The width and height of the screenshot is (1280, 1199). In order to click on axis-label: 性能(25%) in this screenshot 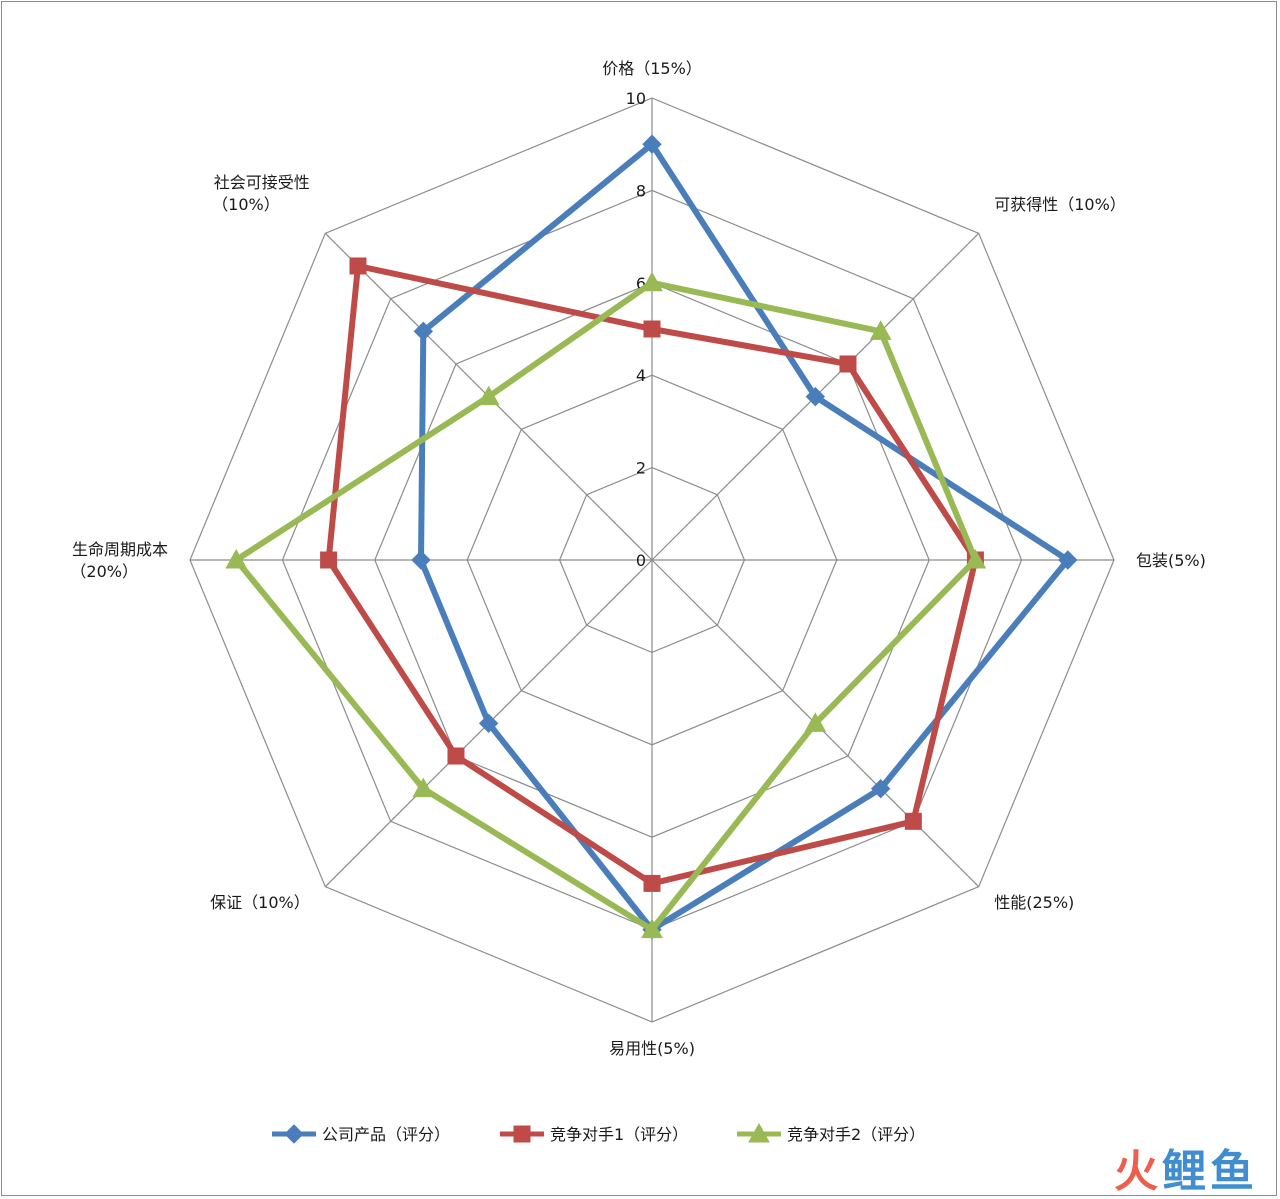, I will do `click(1034, 902)`.